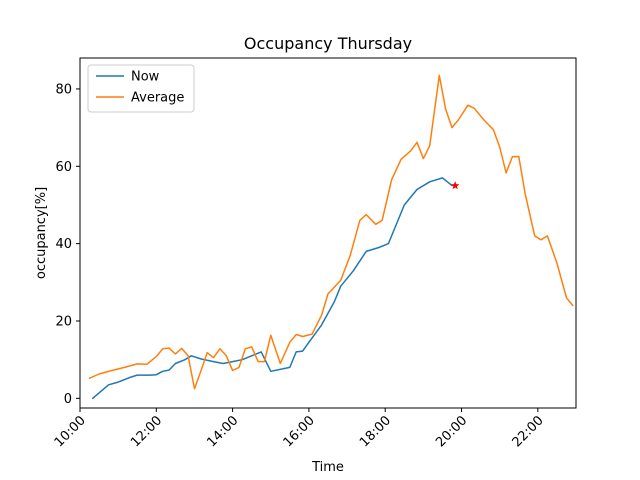 This screenshot has height=480, width=640. Describe the element at coordinates (157, 98) in the screenshot. I see `legend-label-average: Average` at that location.